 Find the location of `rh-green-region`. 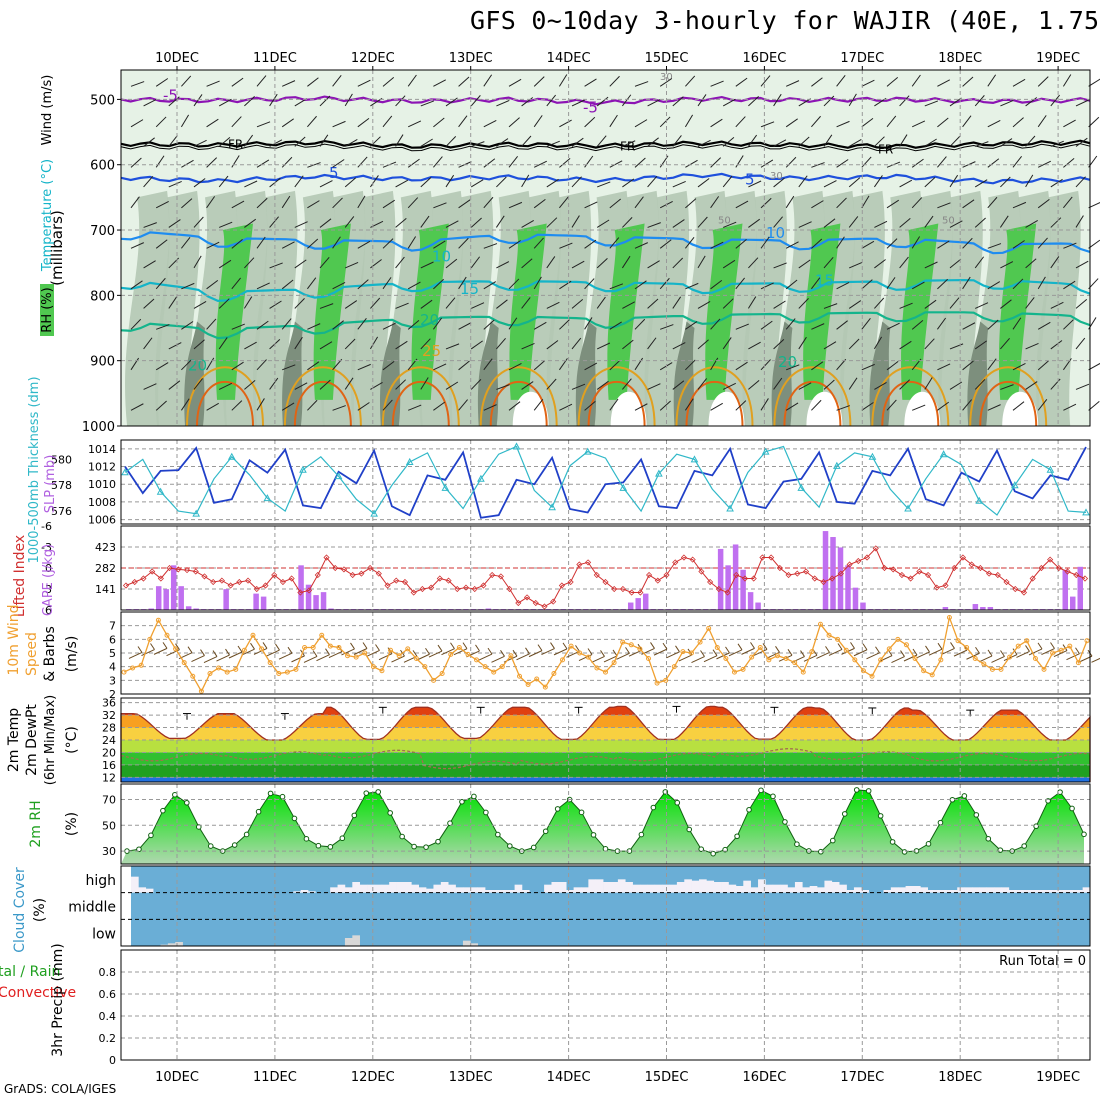

rh-green-region is located at coordinates (234, 311).